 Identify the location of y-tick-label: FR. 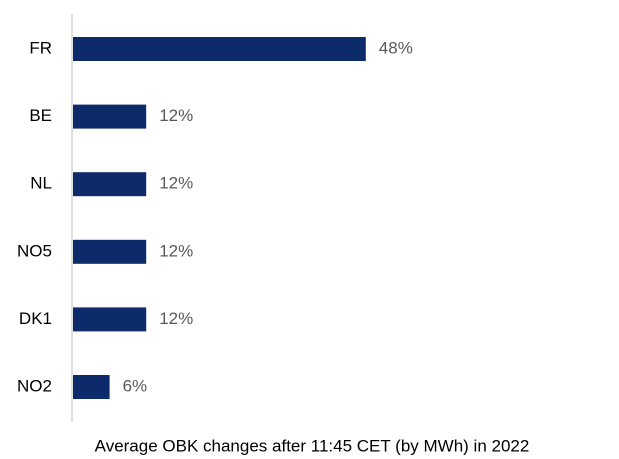
(40, 47).